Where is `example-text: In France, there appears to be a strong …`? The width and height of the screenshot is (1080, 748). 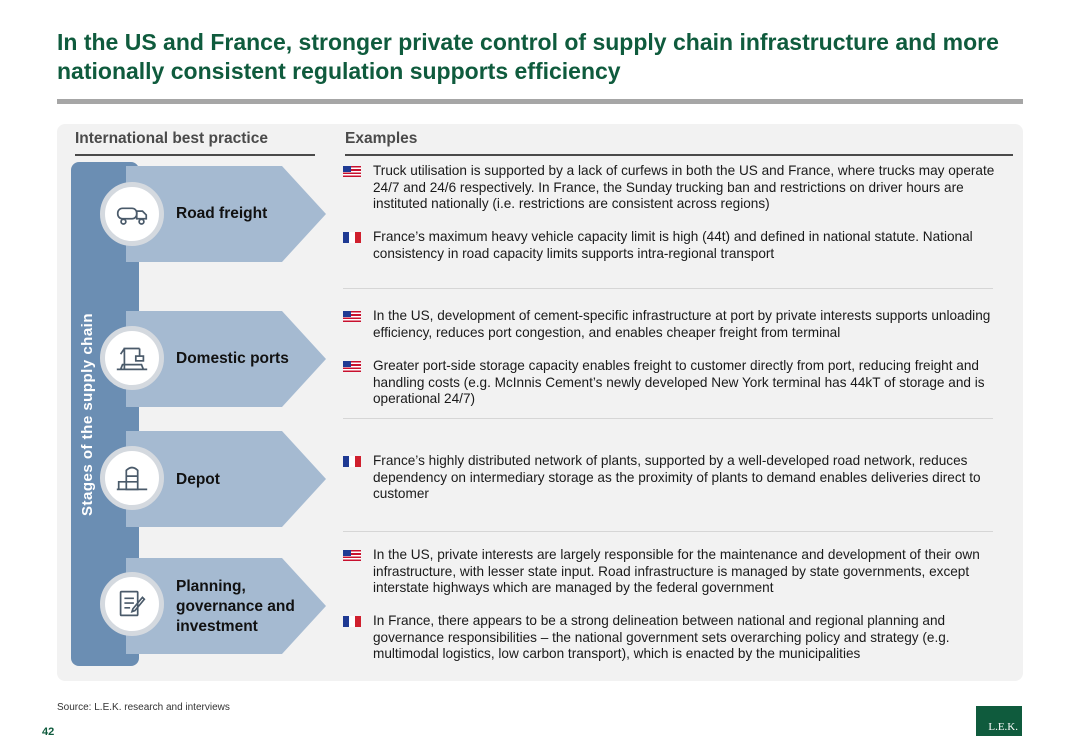
example-text: In France, there appears to be a strong … is located at coordinates (661, 637).